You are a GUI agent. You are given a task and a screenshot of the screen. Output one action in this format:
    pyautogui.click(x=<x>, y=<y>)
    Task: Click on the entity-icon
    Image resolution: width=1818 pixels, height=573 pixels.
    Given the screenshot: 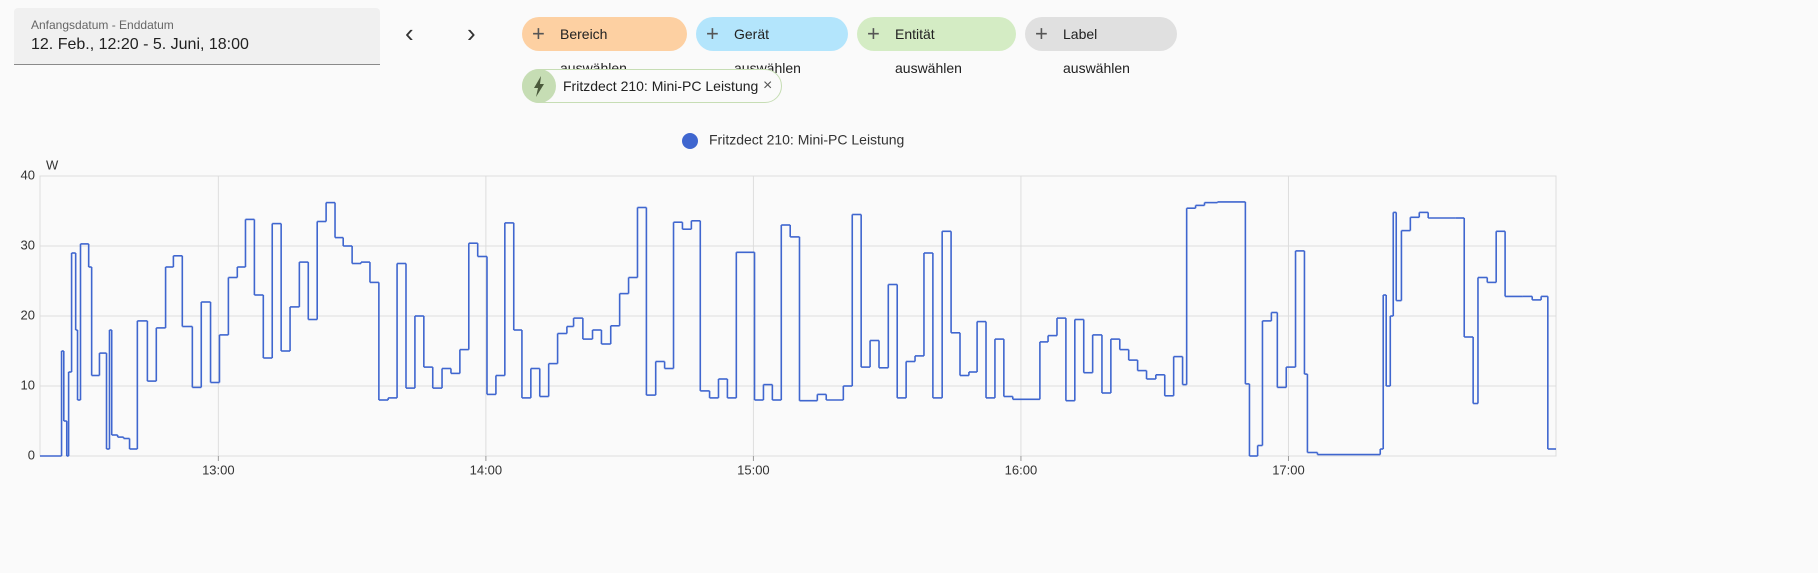 What is the action you would take?
    pyautogui.click(x=539, y=86)
    